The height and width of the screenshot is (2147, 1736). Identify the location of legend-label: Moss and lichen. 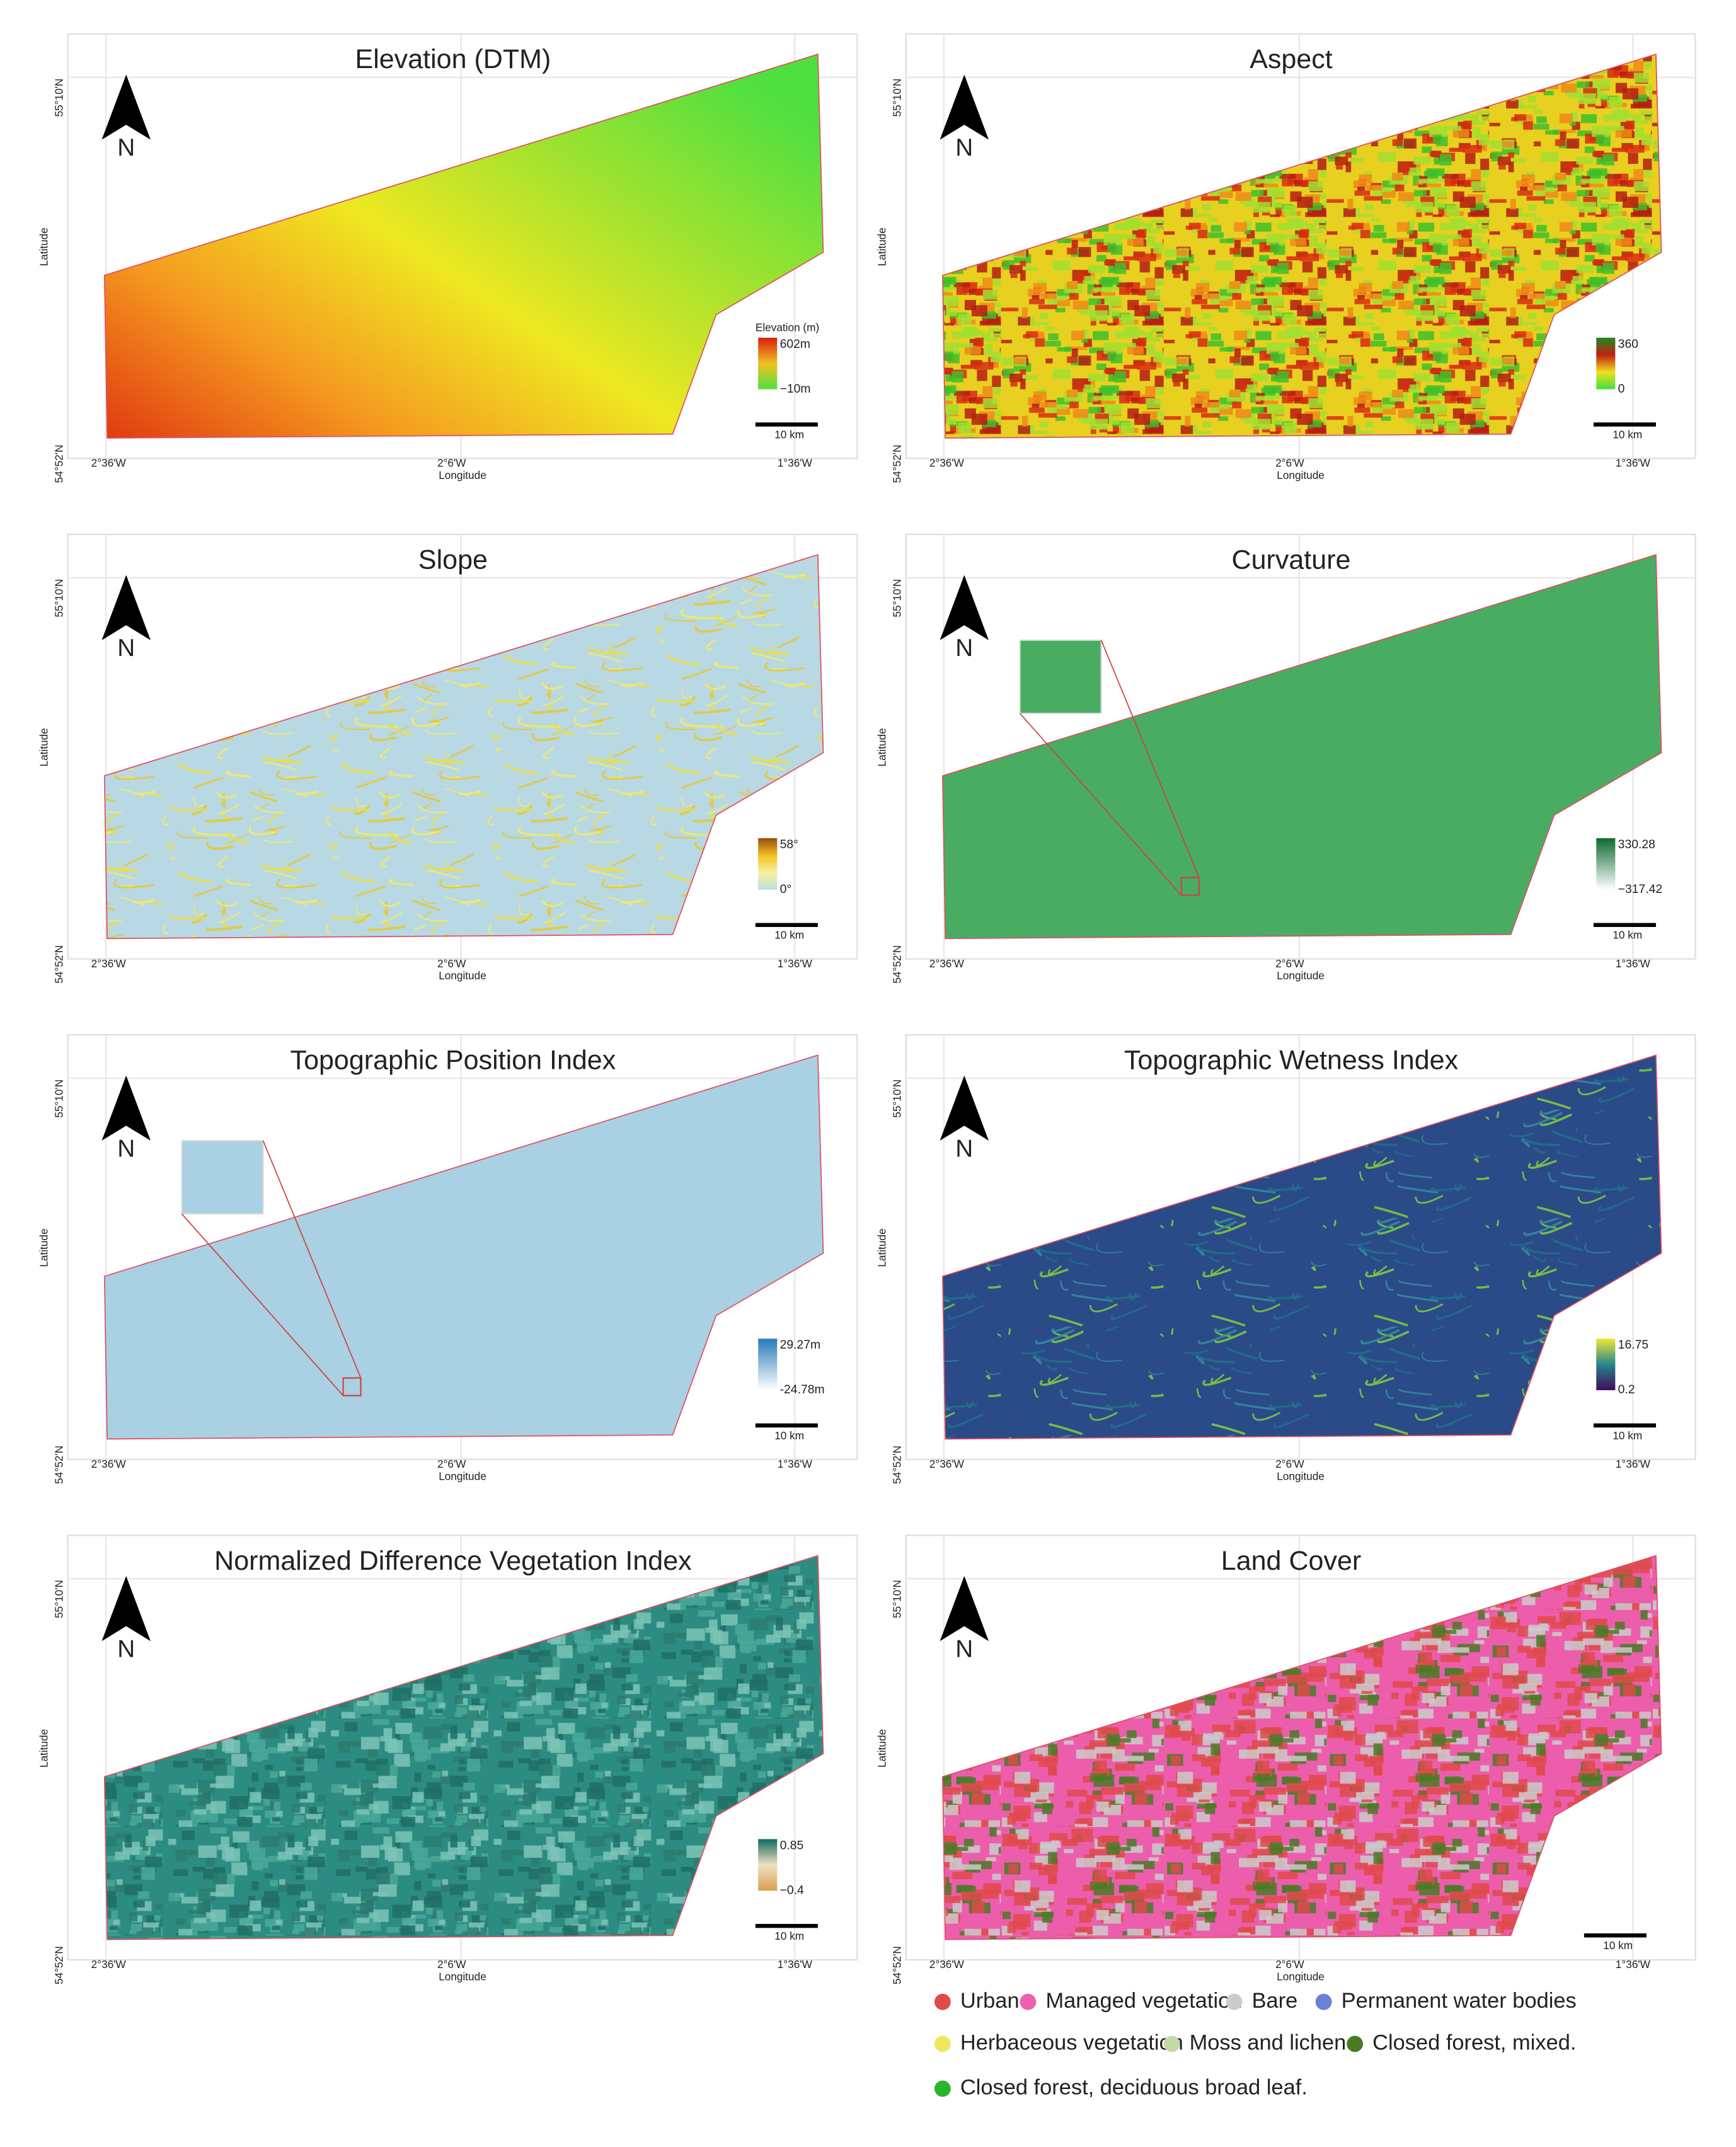
(1268, 2043).